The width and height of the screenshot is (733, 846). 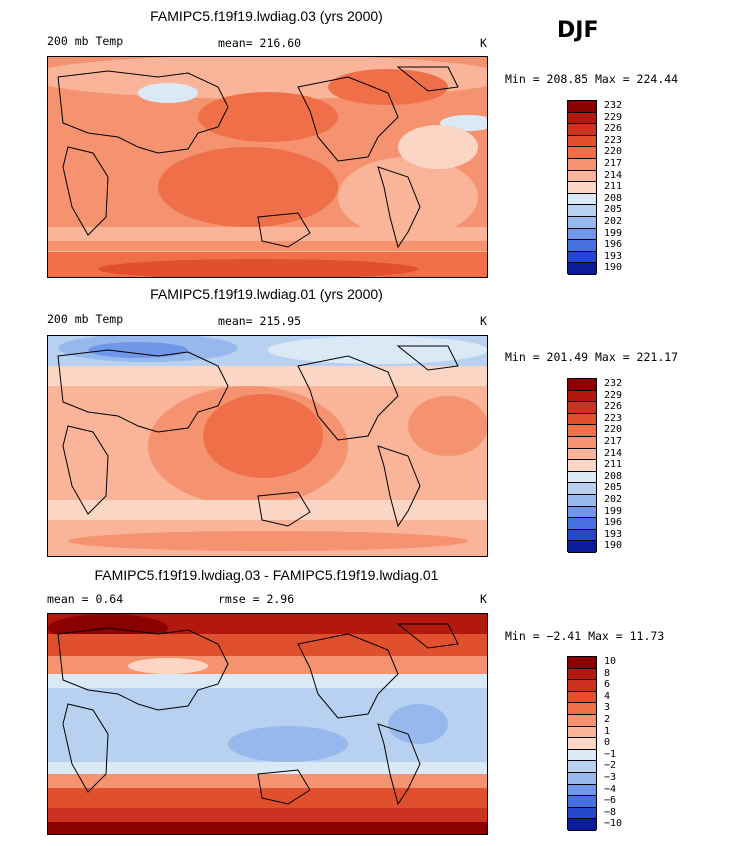 What do you see at coordinates (610, 754) in the screenshot?
I see `colorbar-tick-label: −1` at bounding box center [610, 754].